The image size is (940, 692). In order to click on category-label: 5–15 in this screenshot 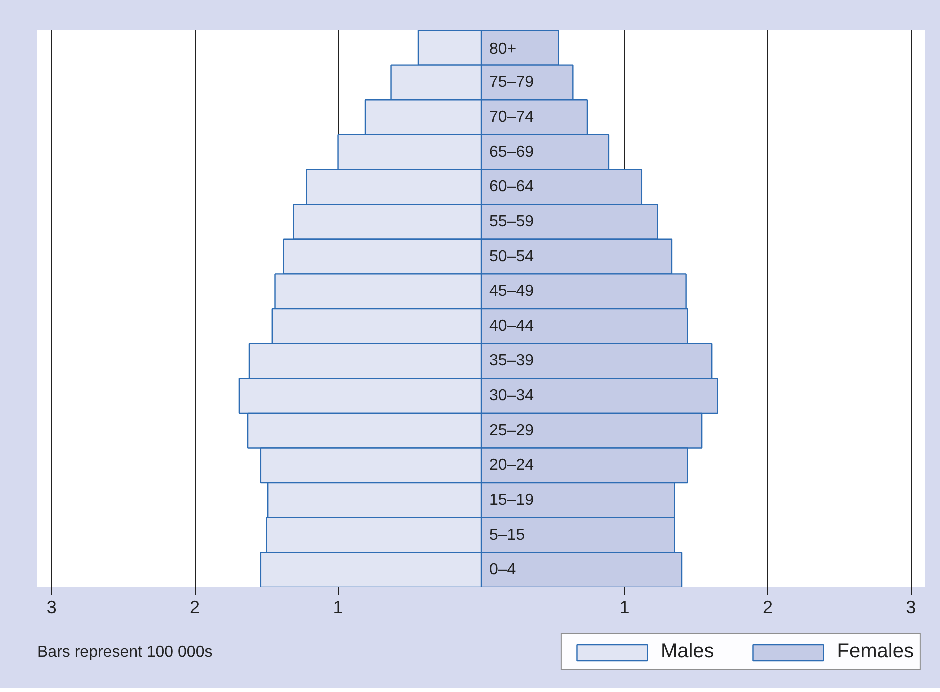, I will do `click(508, 535)`.